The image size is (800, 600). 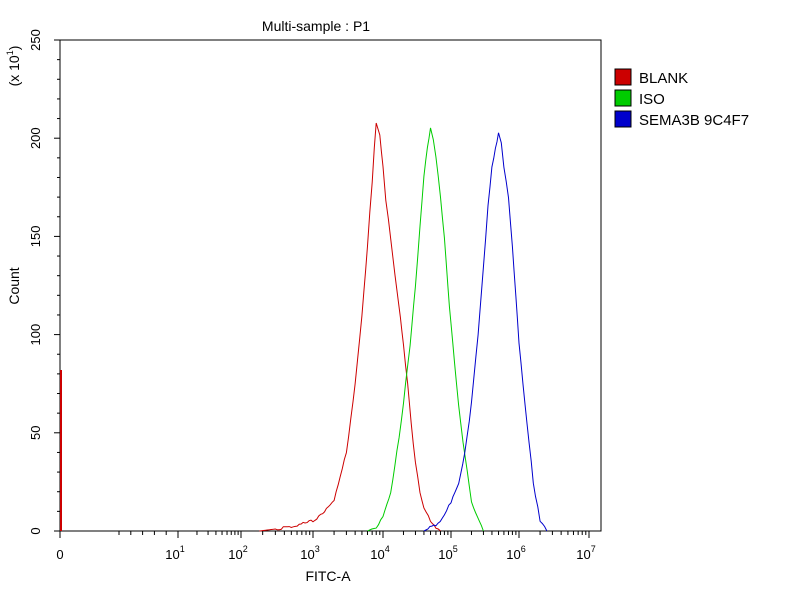 I want to click on x-tick-exponent: 1, so click(x=182, y=549).